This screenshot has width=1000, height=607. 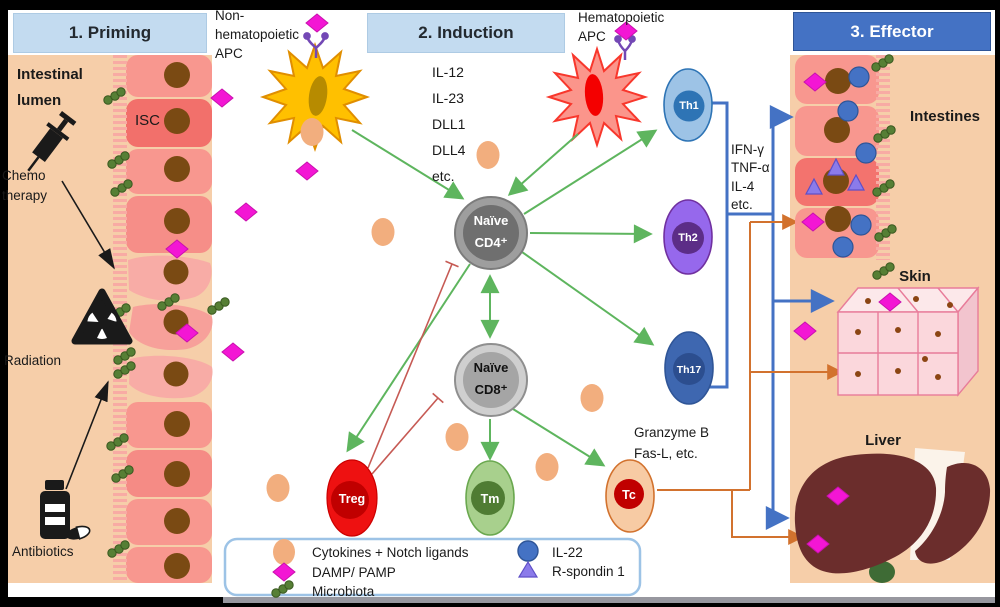 What do you see at coordinates (65, 510) in the screenshot?
I see `antibiotics-icon` at bounding box center [65, 510].